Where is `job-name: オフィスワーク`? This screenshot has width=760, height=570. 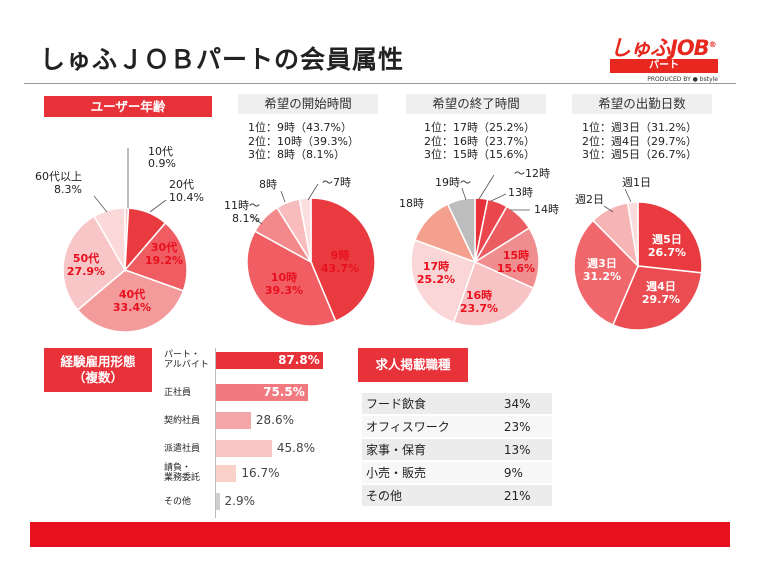 job-name: オフィスワーク is located at coordinates (431, 427).